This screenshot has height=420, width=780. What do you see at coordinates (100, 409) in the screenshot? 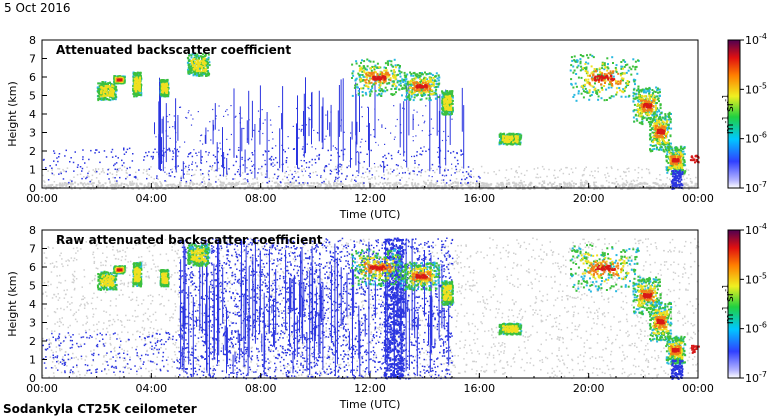
I see `footer-label: Sodankyla CT25K ceilometer` at bounding box center [100, 409].